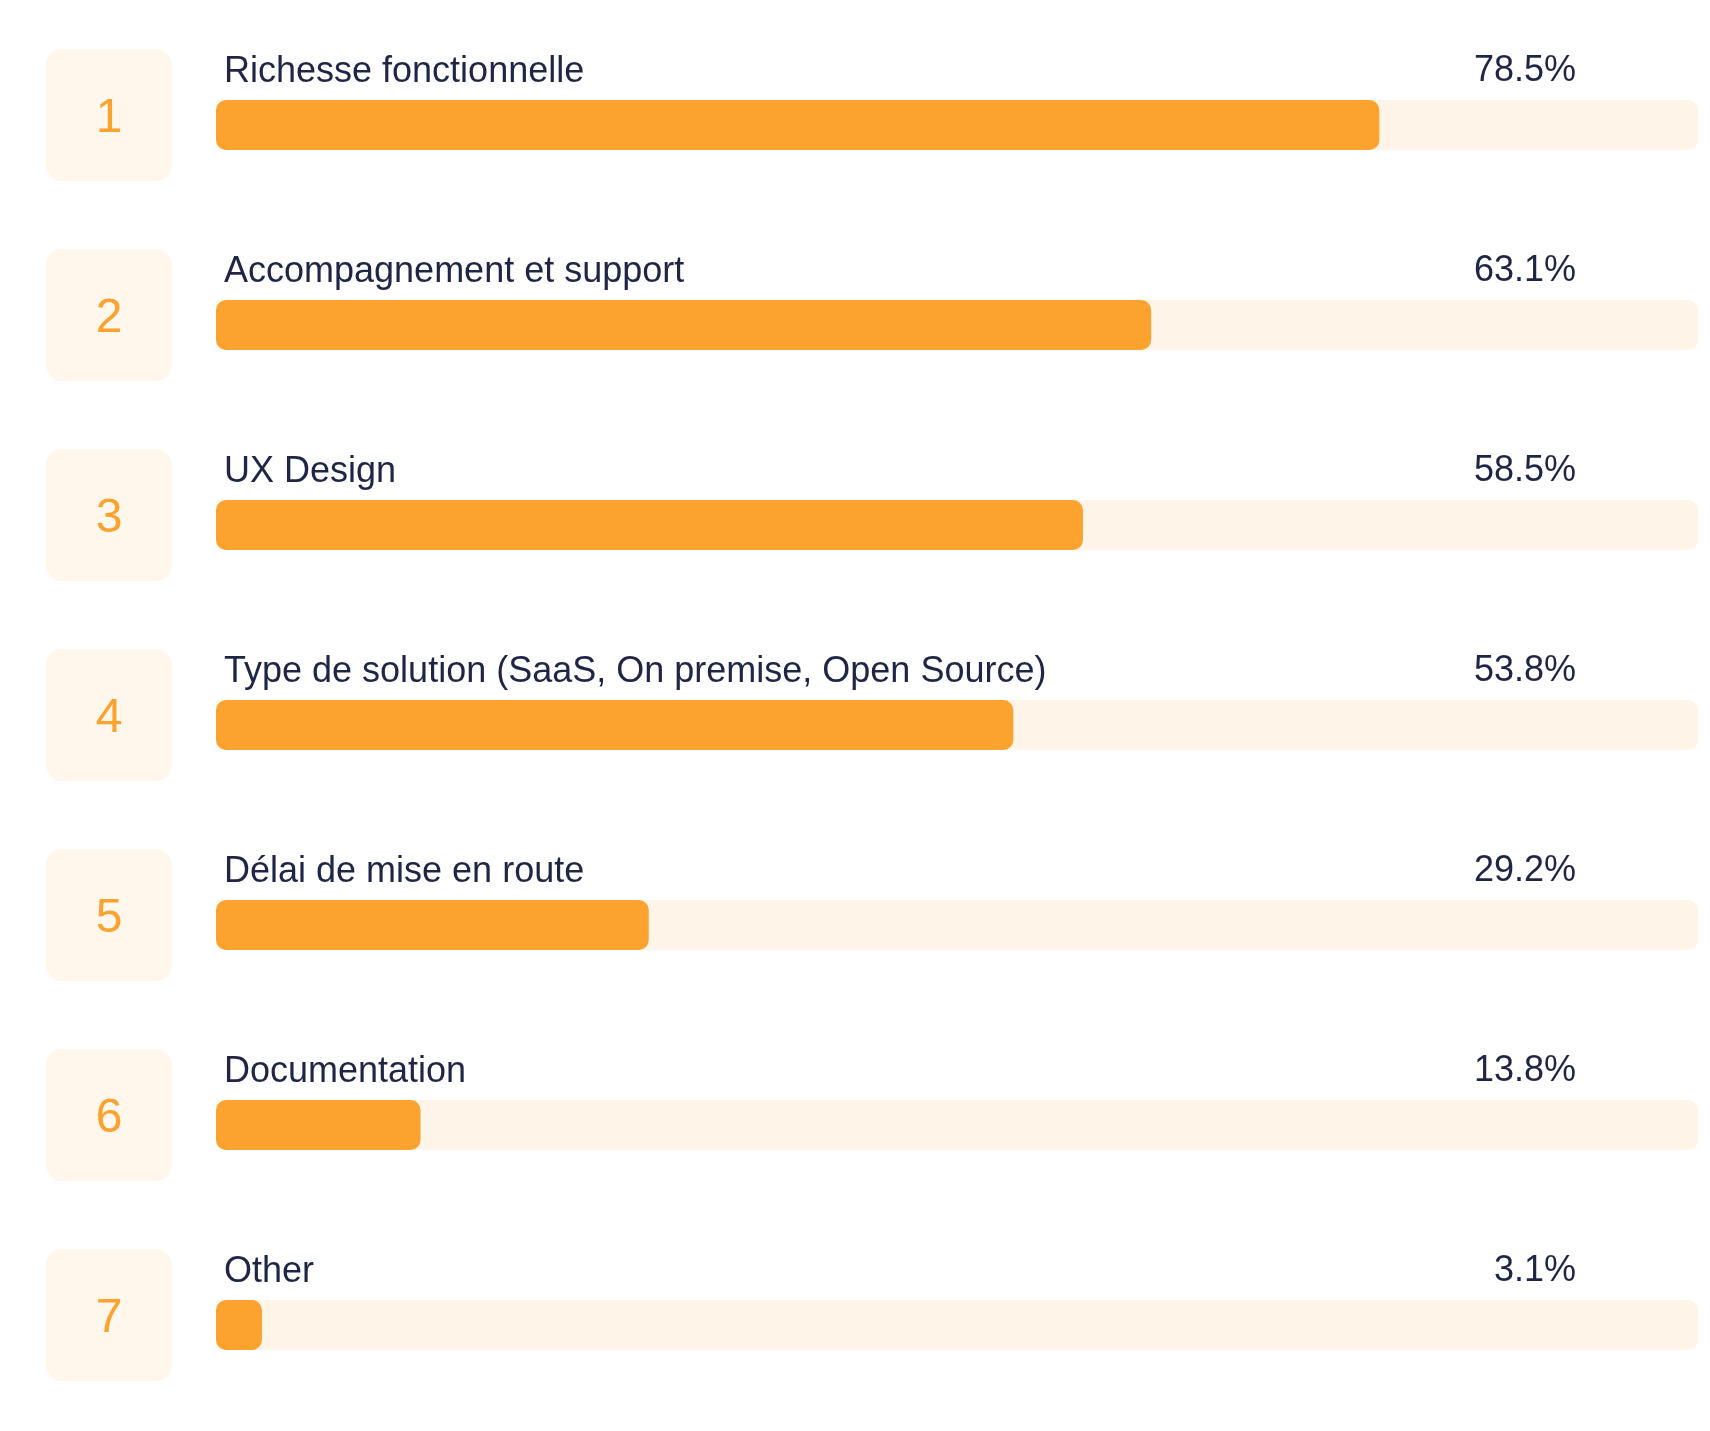 The image size is (1710, 1431). Describe the element at coordinates (1524, 1068) in the screenshot. I see `data-label: 13.8%` at that location.